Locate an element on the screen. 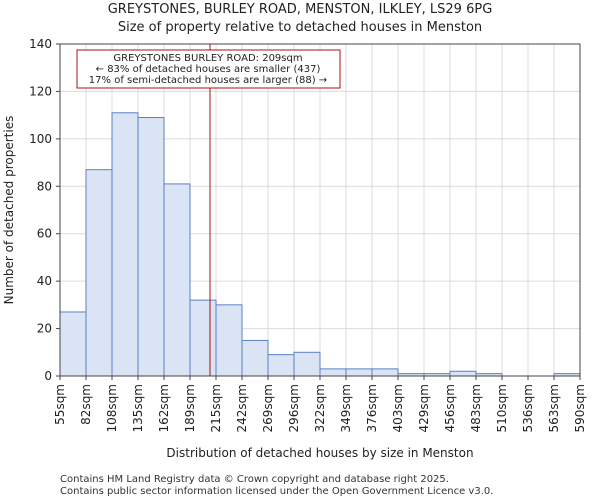 Image resolution: width=600 pixels, height=500 pixels. y-tick-label: 120 is located at coordinates (40, 91).